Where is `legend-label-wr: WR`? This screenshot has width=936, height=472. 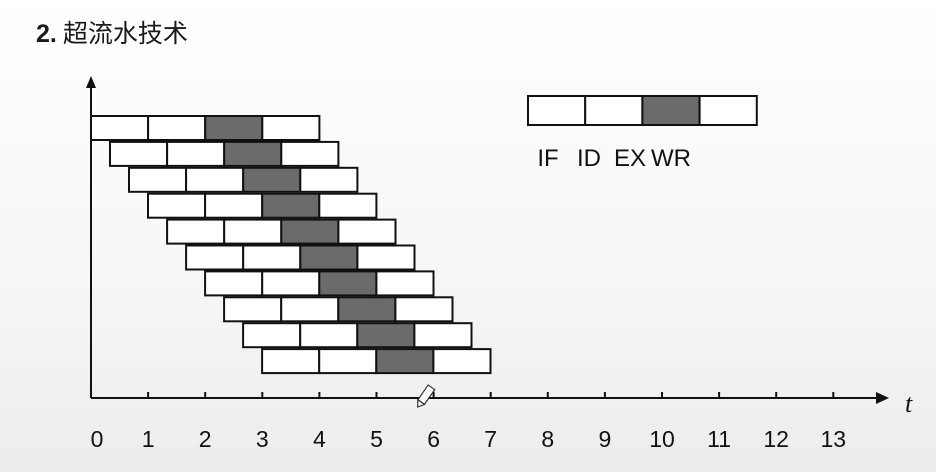 legend-label-wr: WR is located at coordinates (671, 158).